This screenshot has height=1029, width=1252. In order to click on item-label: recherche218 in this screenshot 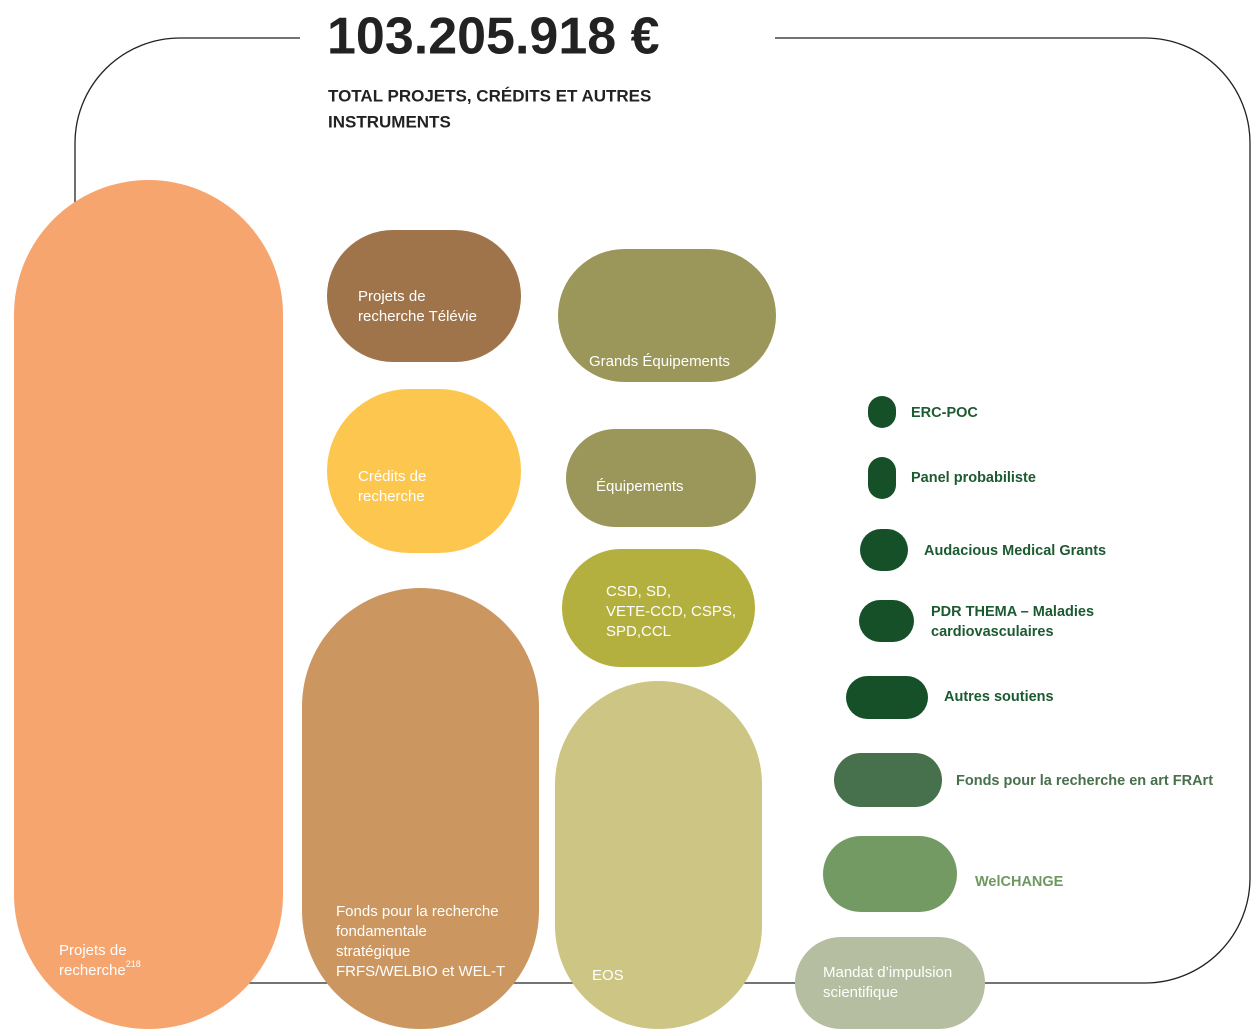, I will do `click(100, 969)`.